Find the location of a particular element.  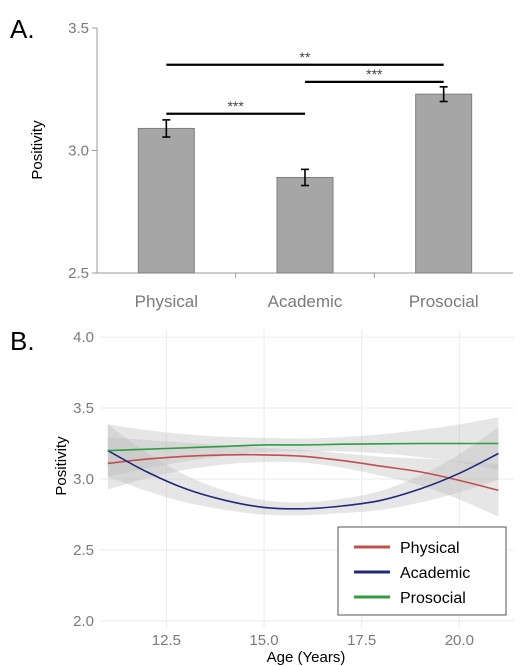

series-line-physical is located at coordinates (303, 472).